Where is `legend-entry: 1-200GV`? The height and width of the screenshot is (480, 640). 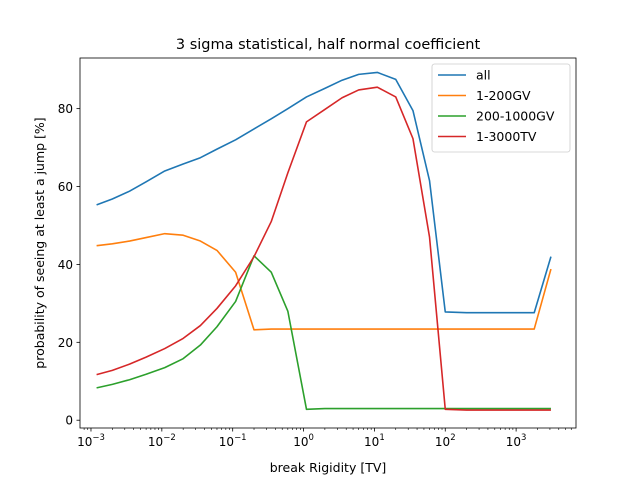
legend-entry: 1-200GV is located at coordinates (503, 95).